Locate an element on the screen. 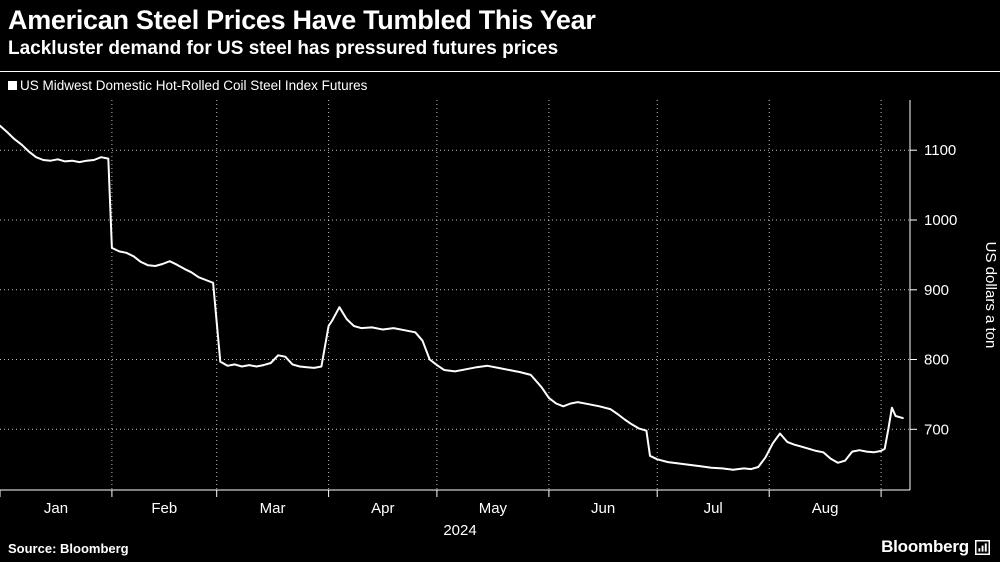 The width and height of the screenshot is (1000, 562). bloomberg-terminal-icon is located at coordinates (982, 547).